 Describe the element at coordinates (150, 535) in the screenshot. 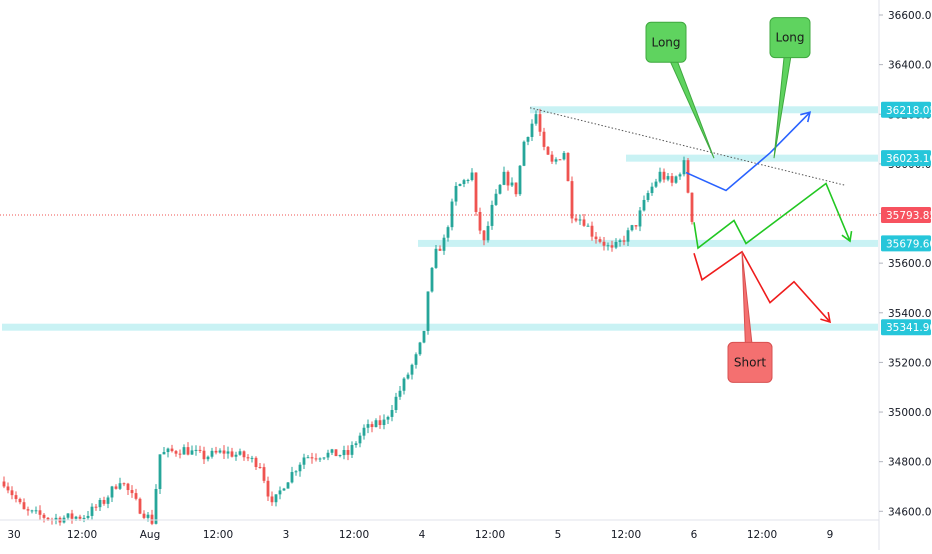

I see `time-label: Aug` at that location.